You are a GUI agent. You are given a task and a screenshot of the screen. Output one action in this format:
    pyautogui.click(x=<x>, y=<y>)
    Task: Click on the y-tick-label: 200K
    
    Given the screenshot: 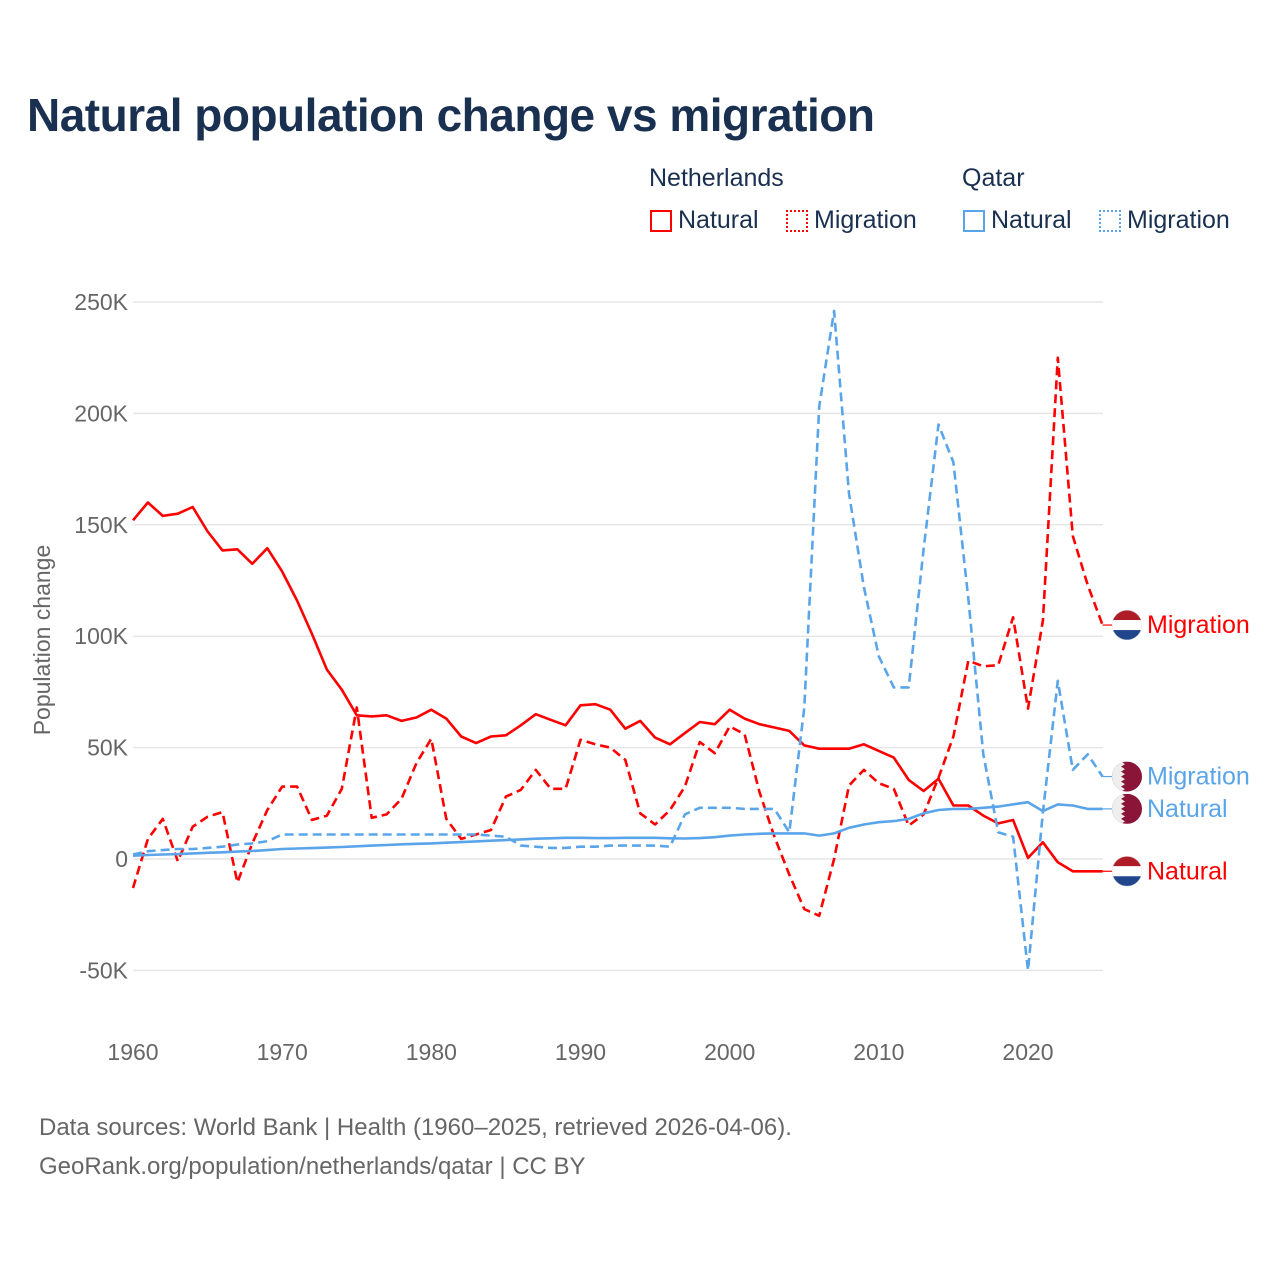 What is the action you would take?
    pyautogui.click(x=101, y=413)
    